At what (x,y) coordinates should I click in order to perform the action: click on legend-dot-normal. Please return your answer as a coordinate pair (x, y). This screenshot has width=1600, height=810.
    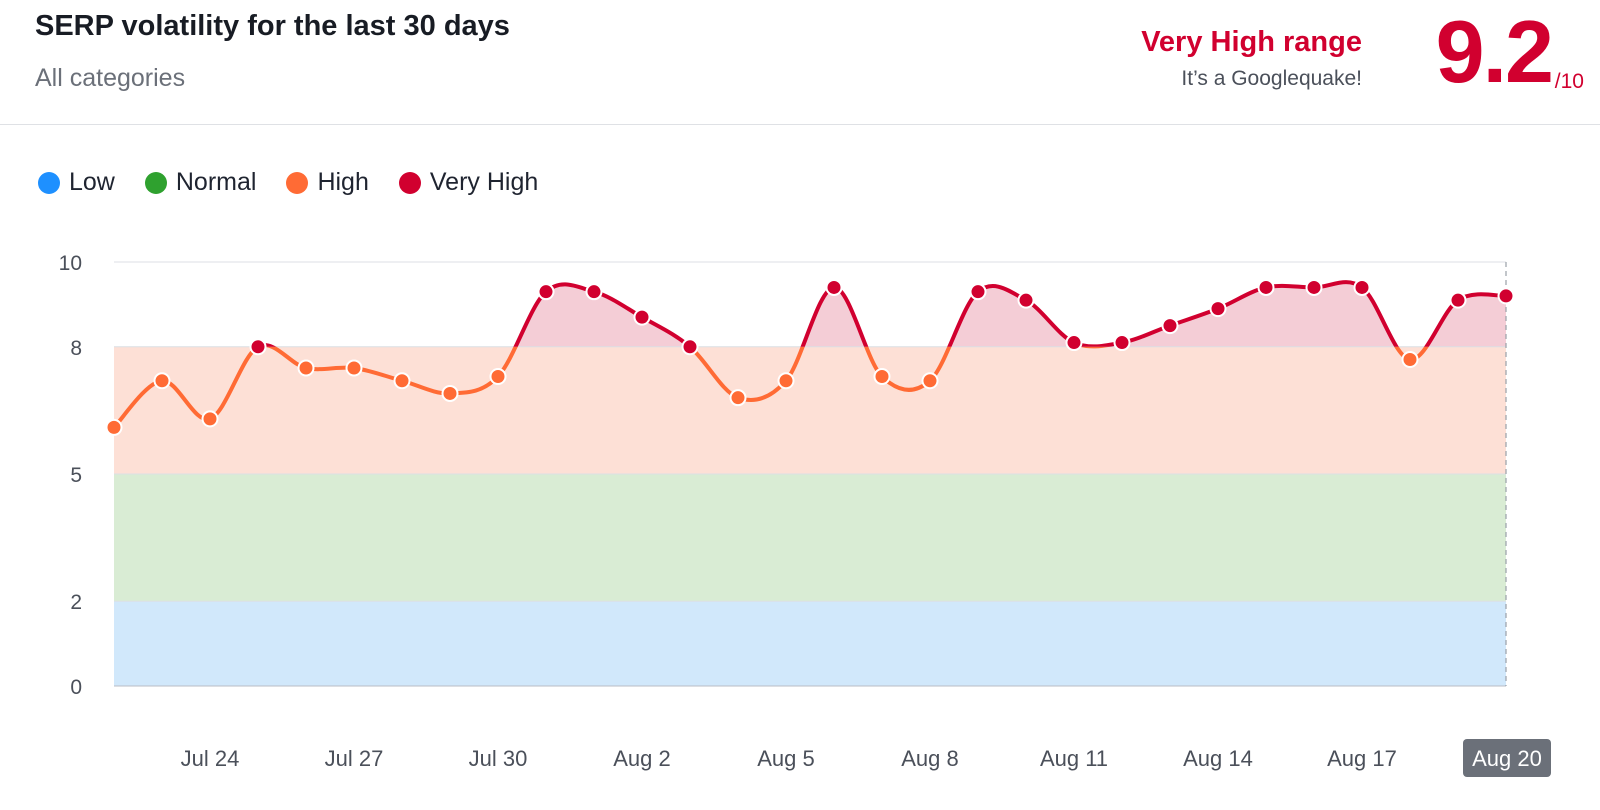
    Looking at the image, I should click on (155, 182).